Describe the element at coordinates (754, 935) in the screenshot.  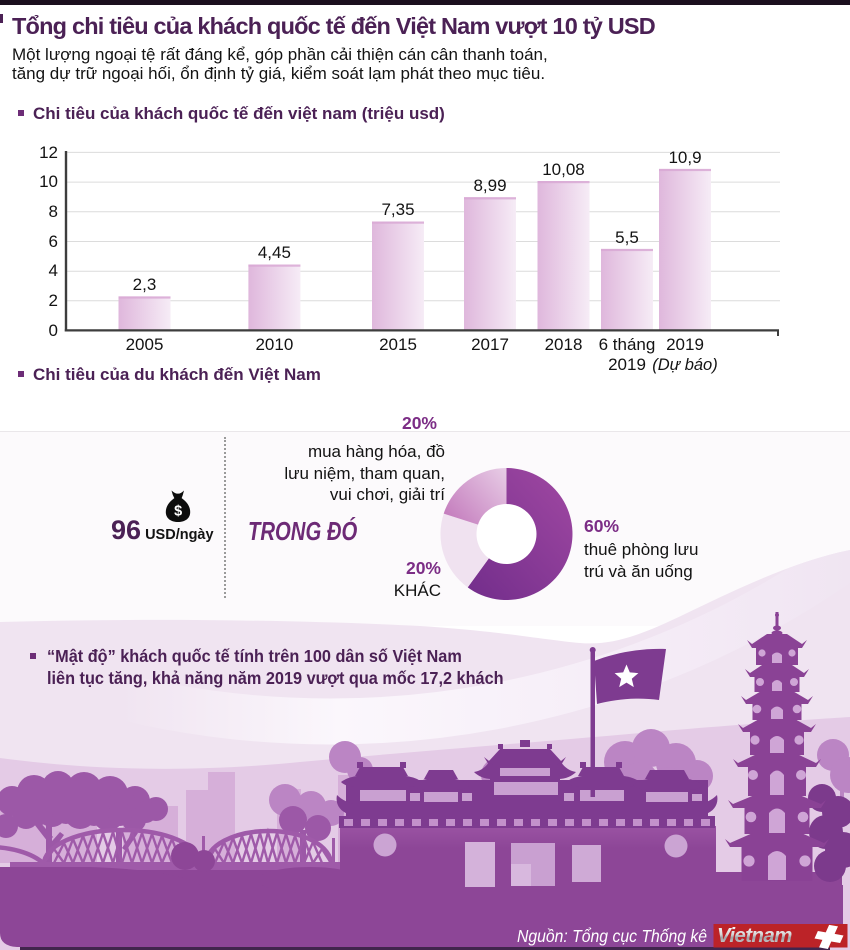
I see `svg-text: Vietnam` at that location.